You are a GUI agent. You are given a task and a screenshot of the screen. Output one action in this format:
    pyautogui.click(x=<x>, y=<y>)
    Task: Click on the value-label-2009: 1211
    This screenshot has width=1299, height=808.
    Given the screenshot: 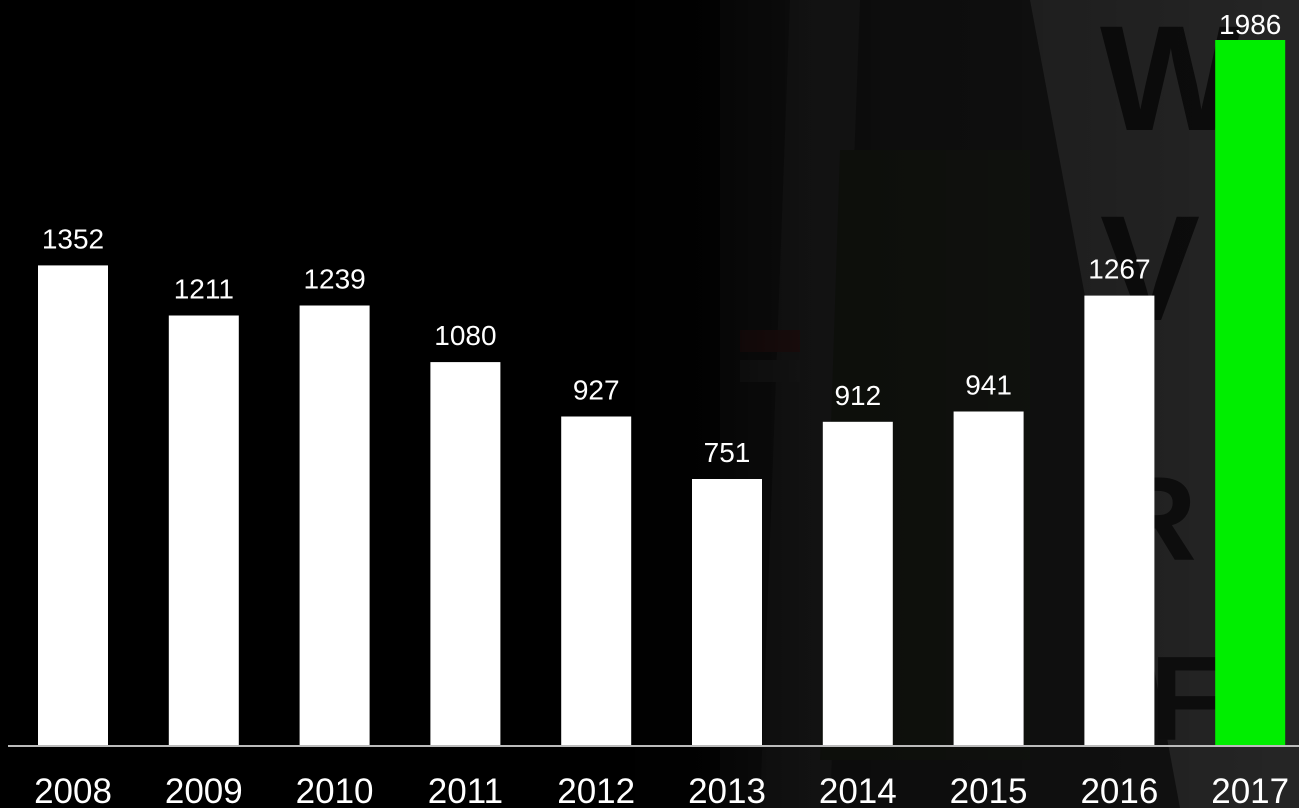 What is the action you would take?
    pyautogui.click(x=204, y=289)
    